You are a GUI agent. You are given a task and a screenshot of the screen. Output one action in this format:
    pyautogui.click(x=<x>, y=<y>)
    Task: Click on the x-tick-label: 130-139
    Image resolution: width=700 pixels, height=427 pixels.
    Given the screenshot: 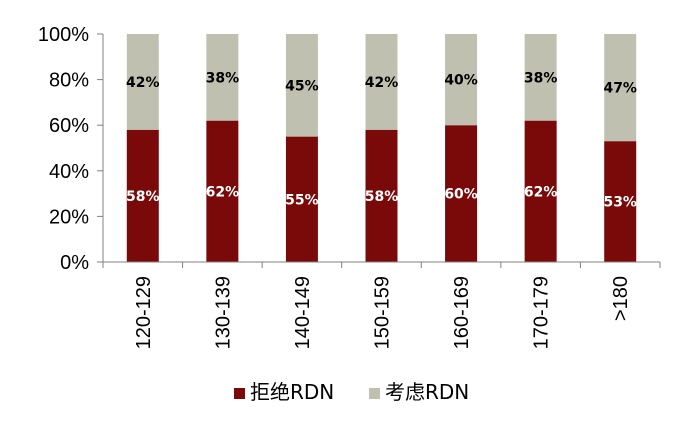 What is the action you would take?
    pyautogui.click(x=223, y=312)
    